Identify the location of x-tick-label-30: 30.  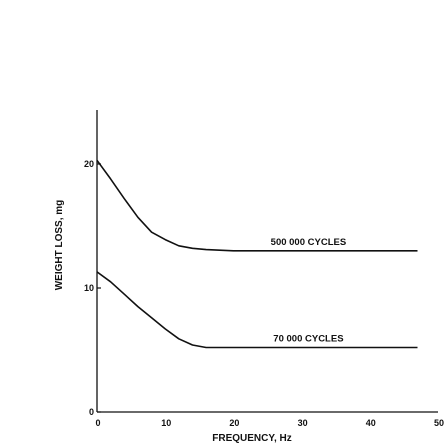
(303, 423).